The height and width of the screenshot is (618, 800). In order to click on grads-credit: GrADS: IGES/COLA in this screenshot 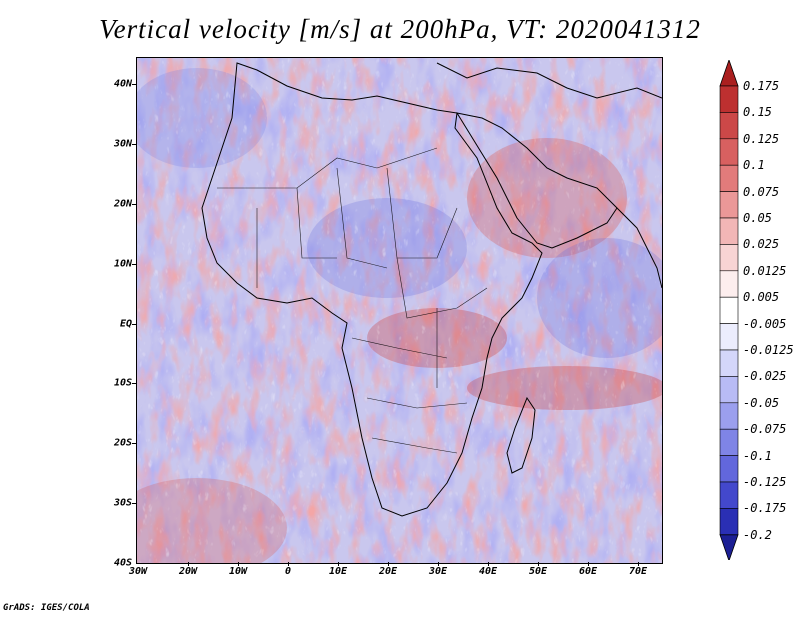, I will do `click(46, 608)`.